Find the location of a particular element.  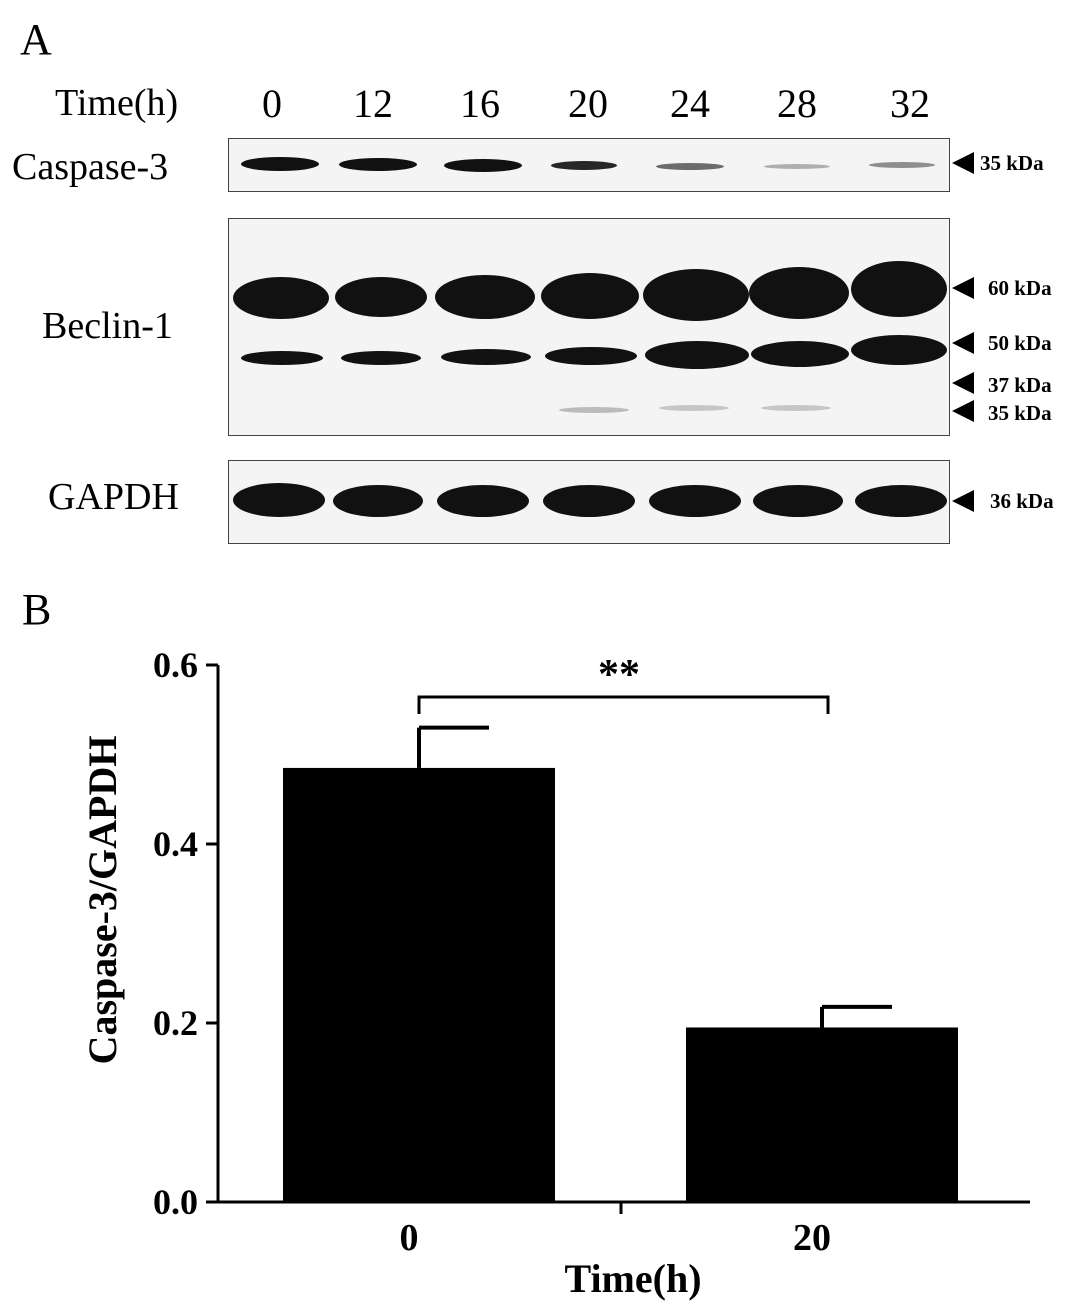

panel-a-letter: A is located at coordinates (36, 39).